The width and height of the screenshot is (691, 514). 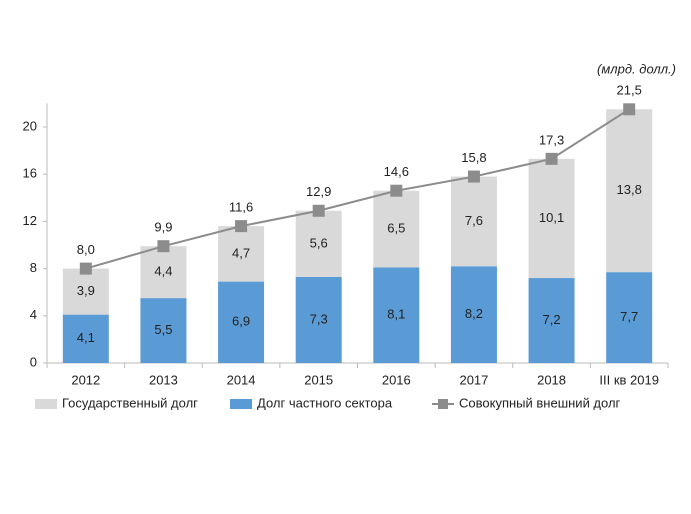 I want to click on x-tick-label: 2015, so click(x=318, y=379).